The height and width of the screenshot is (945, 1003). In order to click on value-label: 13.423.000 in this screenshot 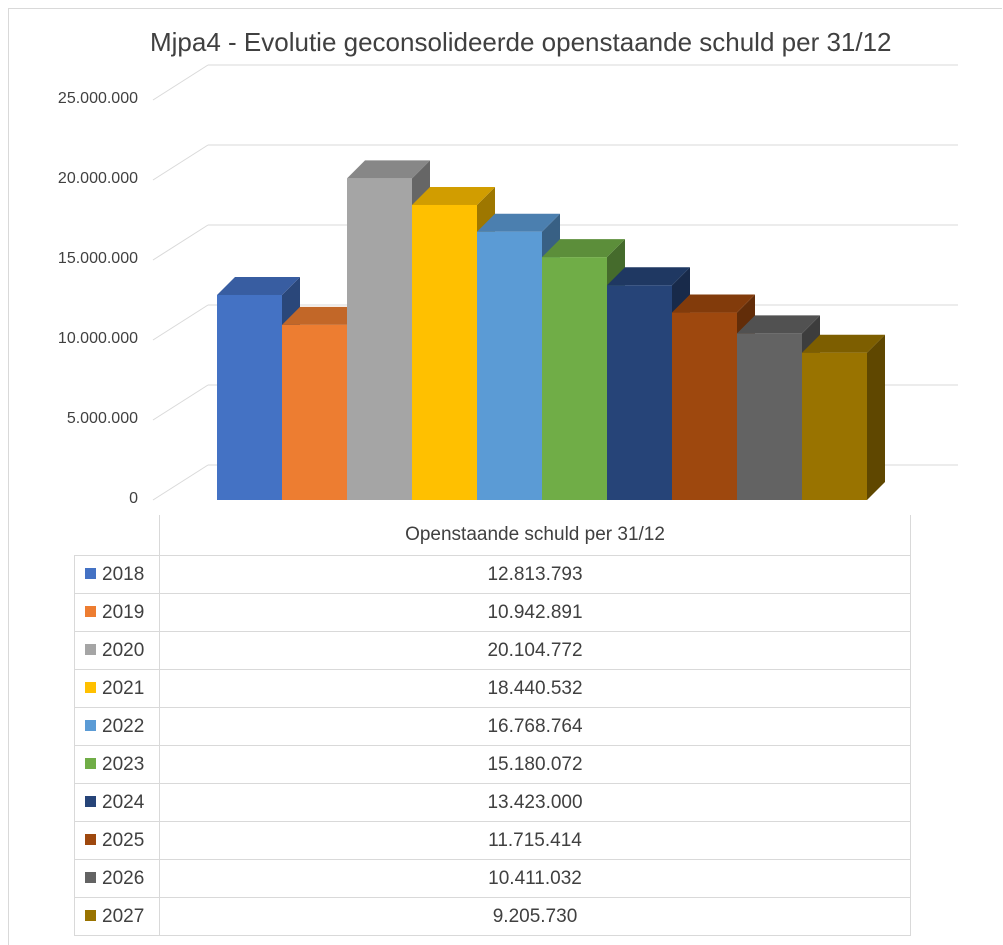, I will do `click(535, 802)`.